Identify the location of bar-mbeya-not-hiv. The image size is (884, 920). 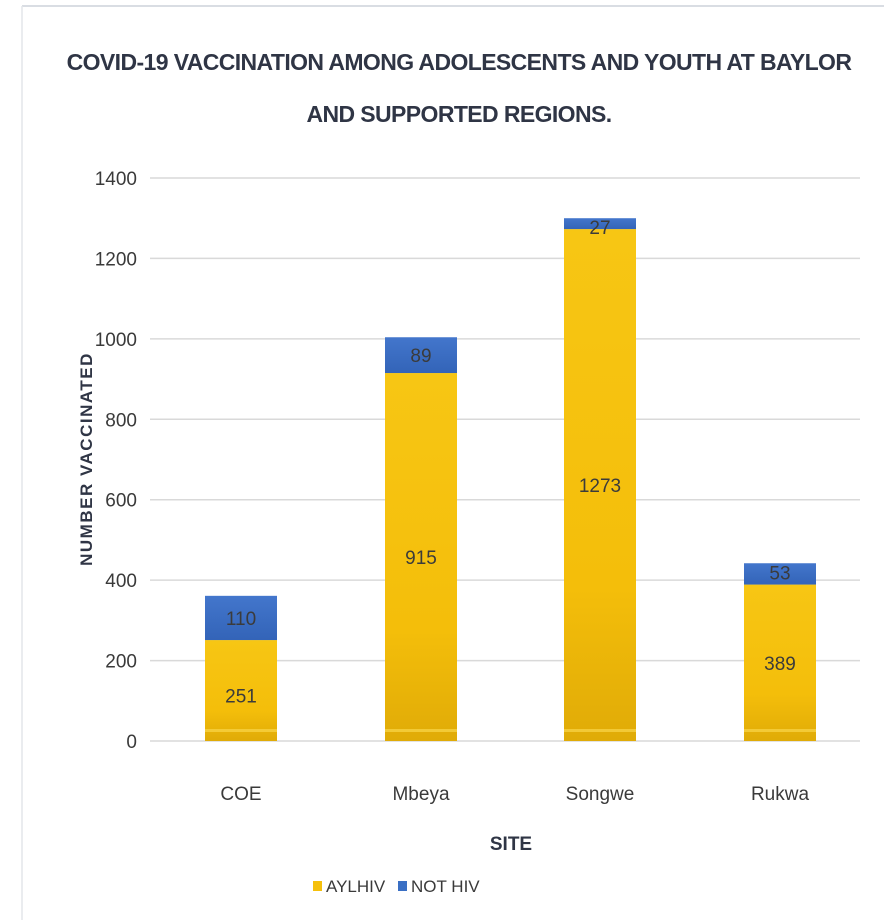
(421, 355).